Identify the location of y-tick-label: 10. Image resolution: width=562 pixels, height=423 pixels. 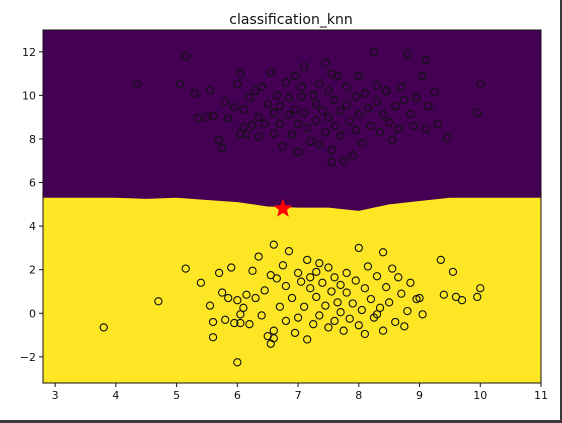
(29, 95).